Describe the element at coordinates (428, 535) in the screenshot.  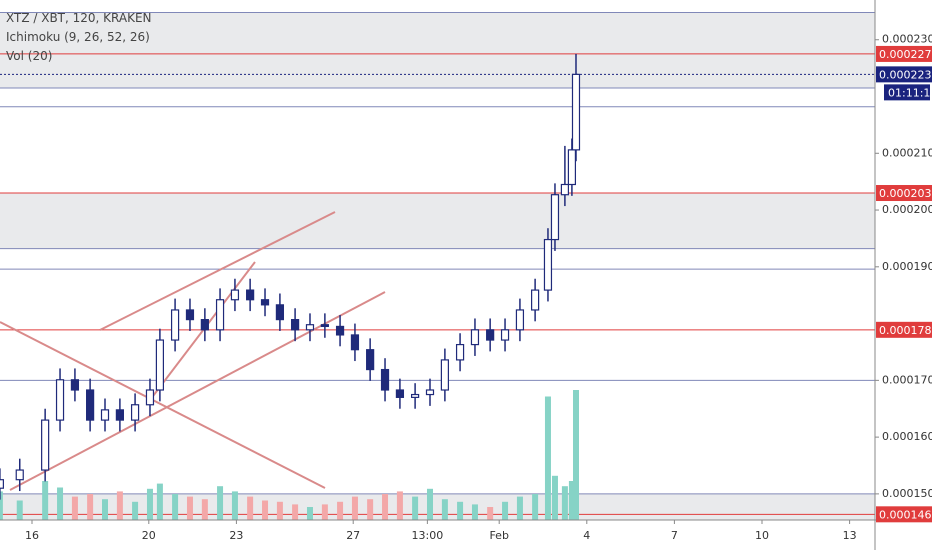
I see `x-tick-label: 13:00` at that location.